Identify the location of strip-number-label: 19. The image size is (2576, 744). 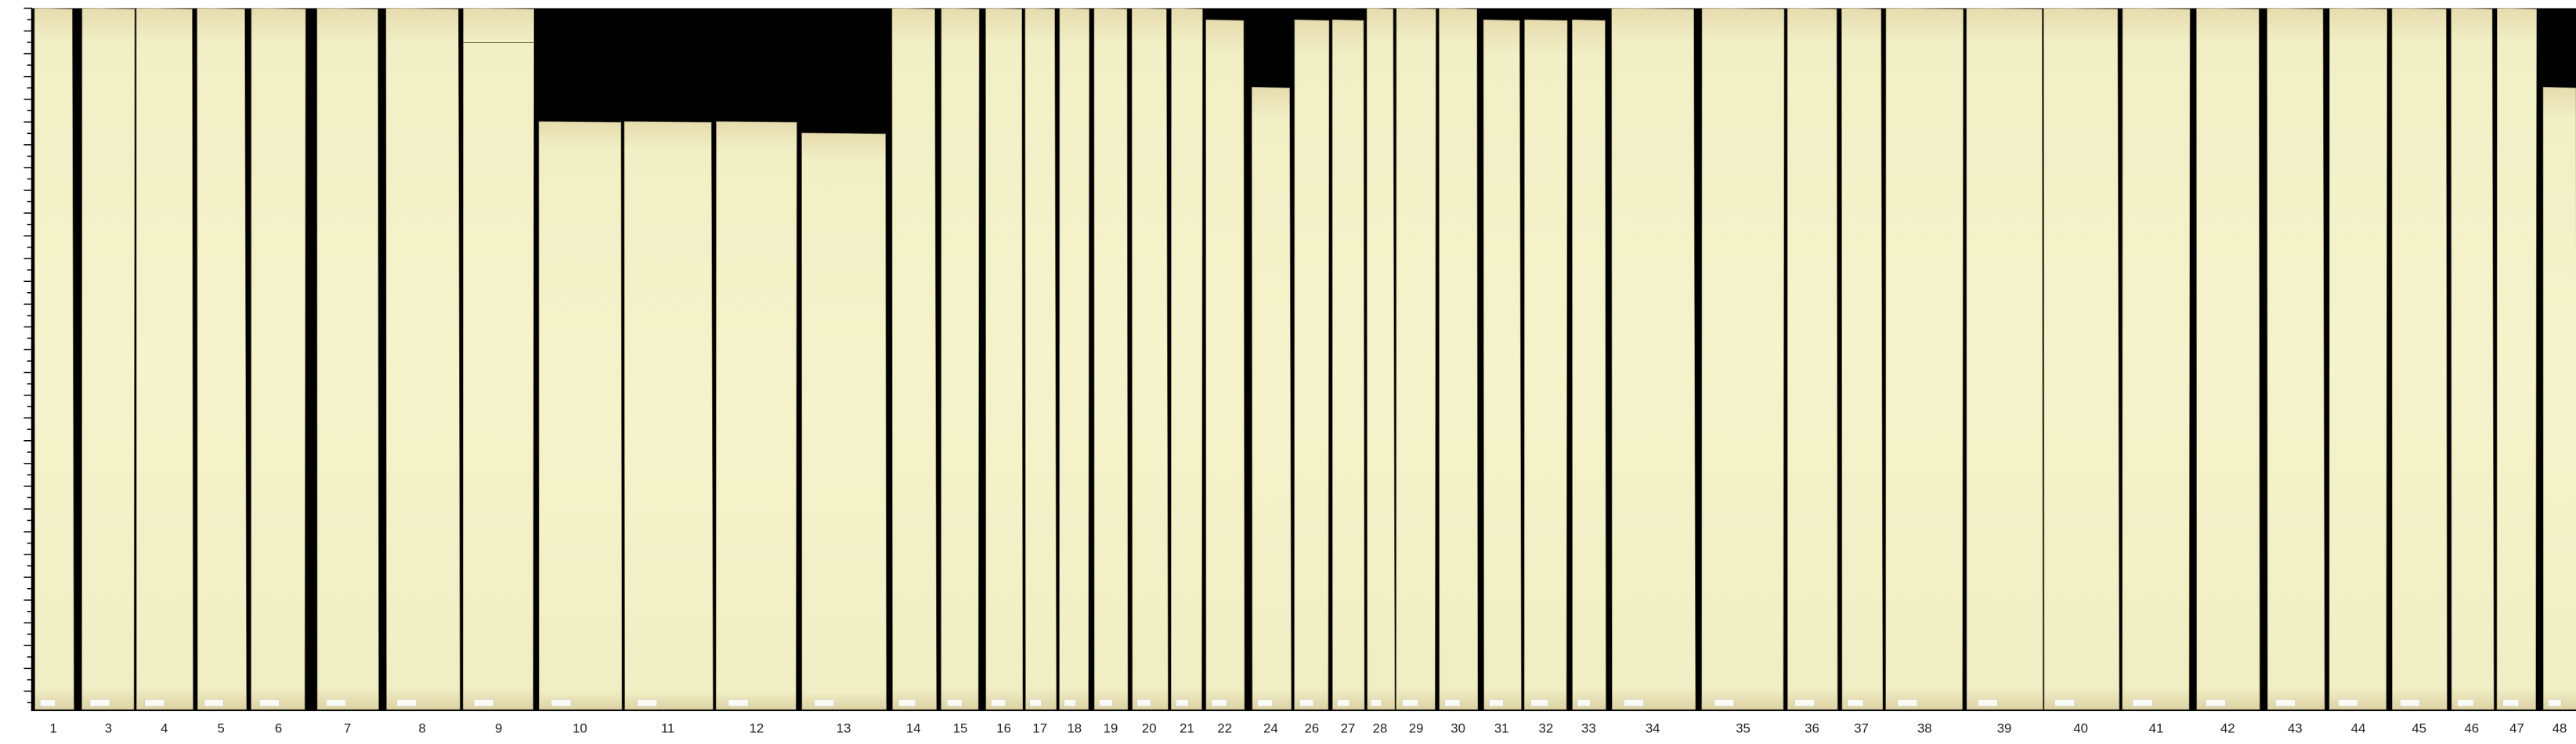
(1111, 728).